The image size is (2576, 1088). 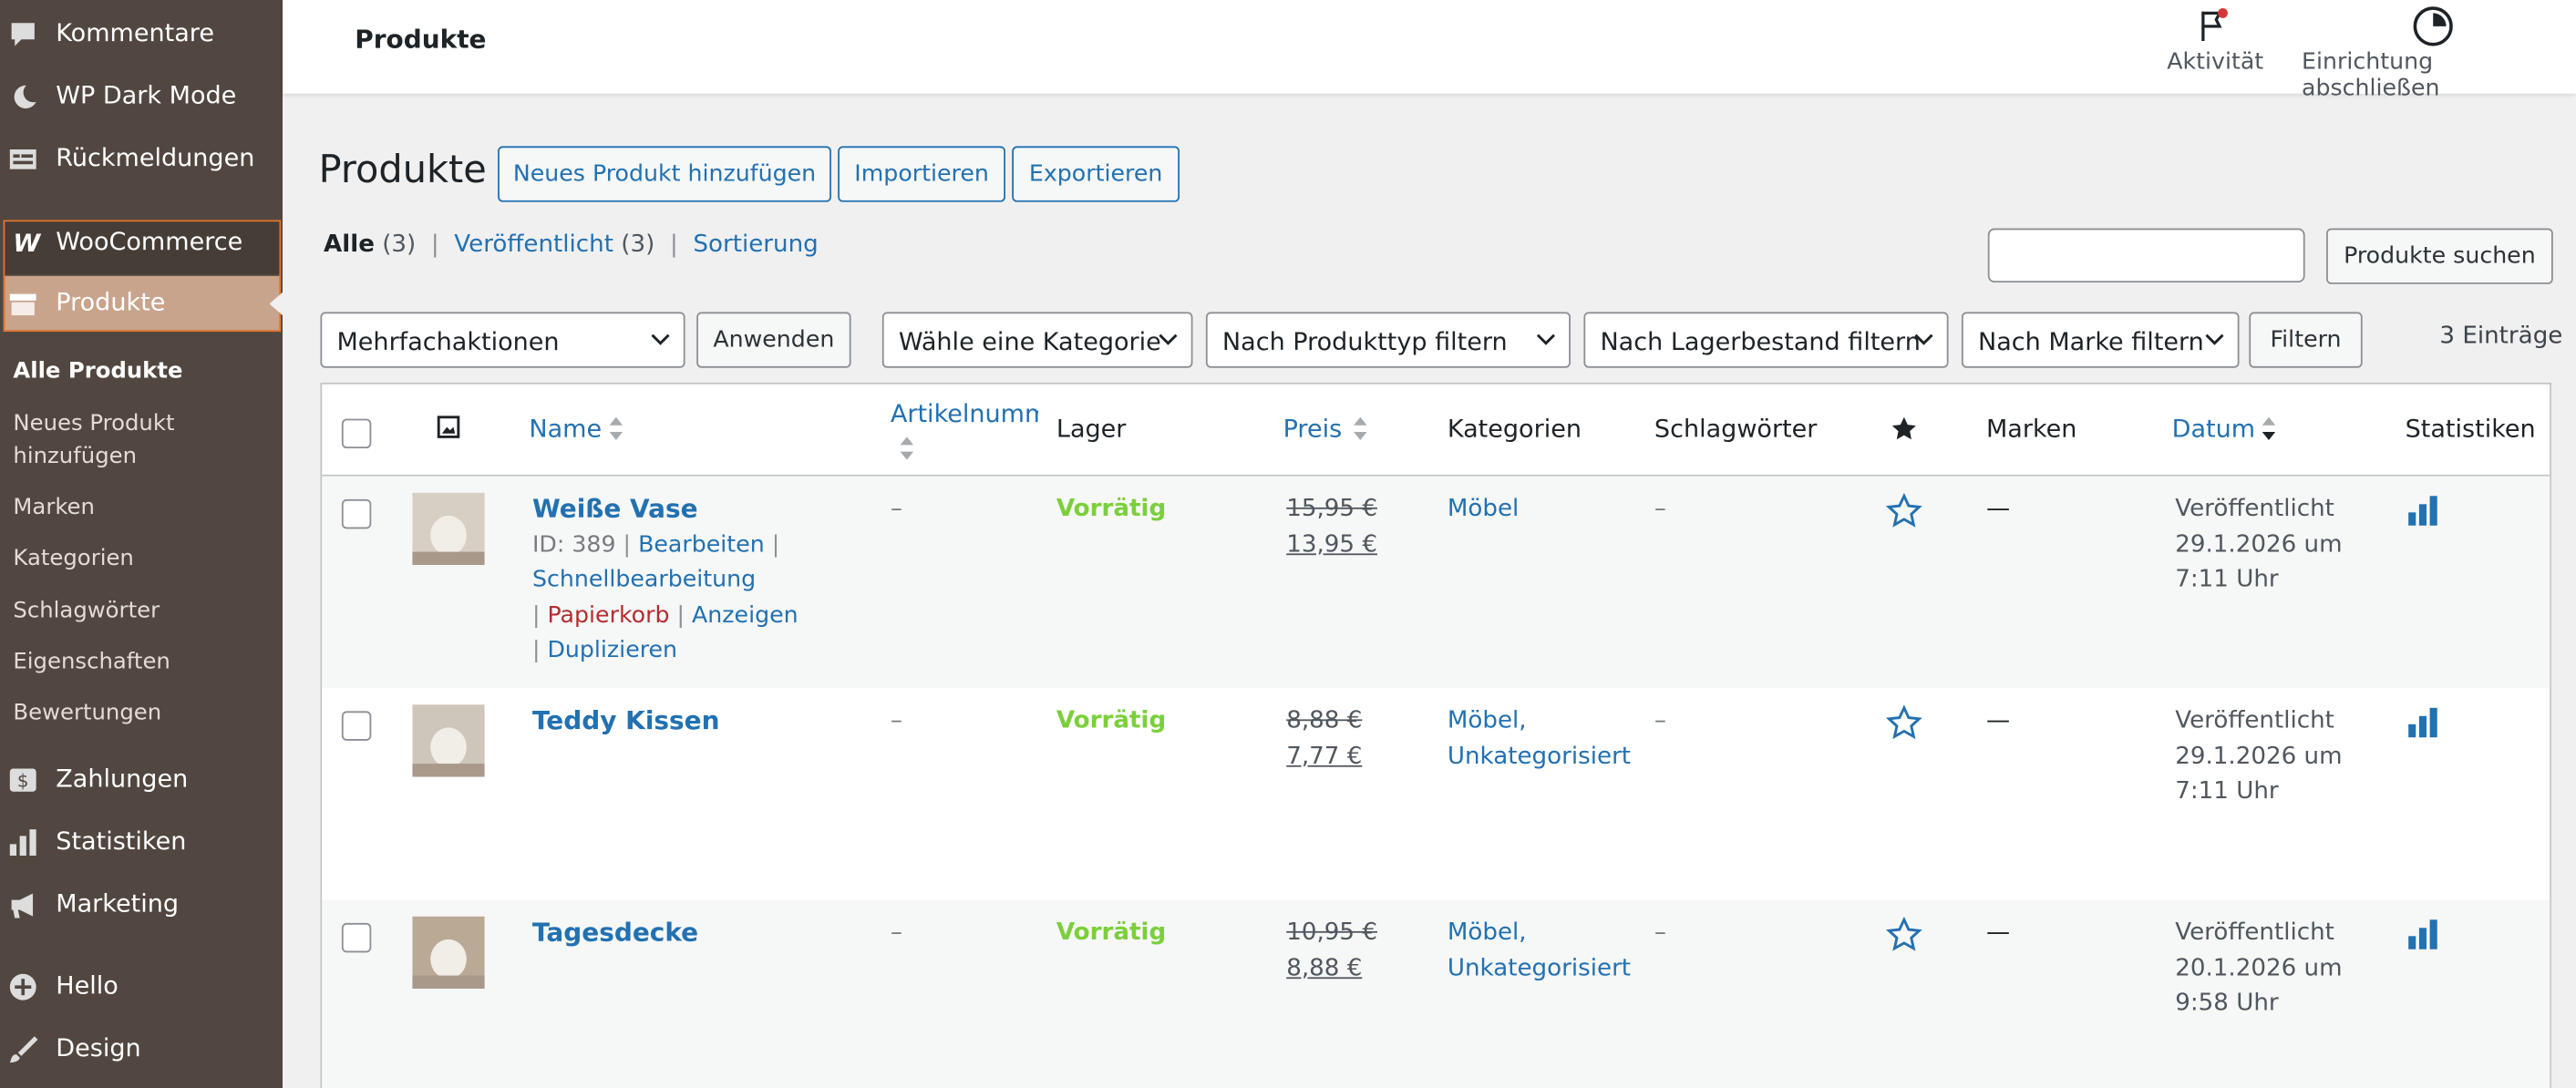 What do you see at coordinates (2470, 429) in the screenshot?
I see `column-header: Statistiken` at bounding box center [2470, 429].